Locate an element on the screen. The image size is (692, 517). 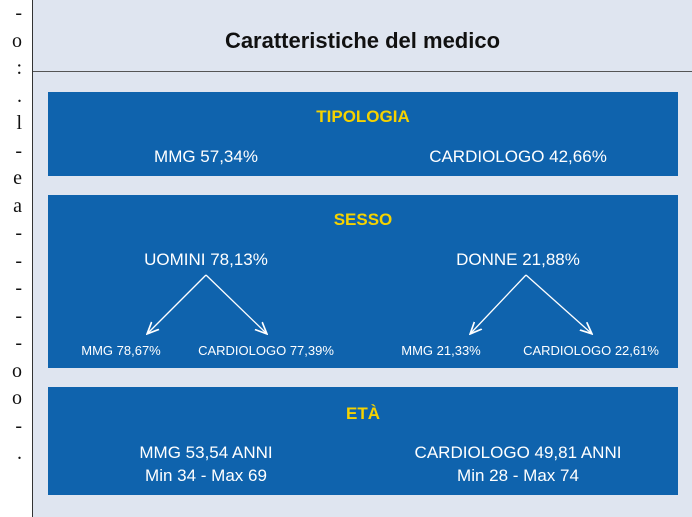
group-label: UOMINI 78,13% is located at coordinates (206, 259).